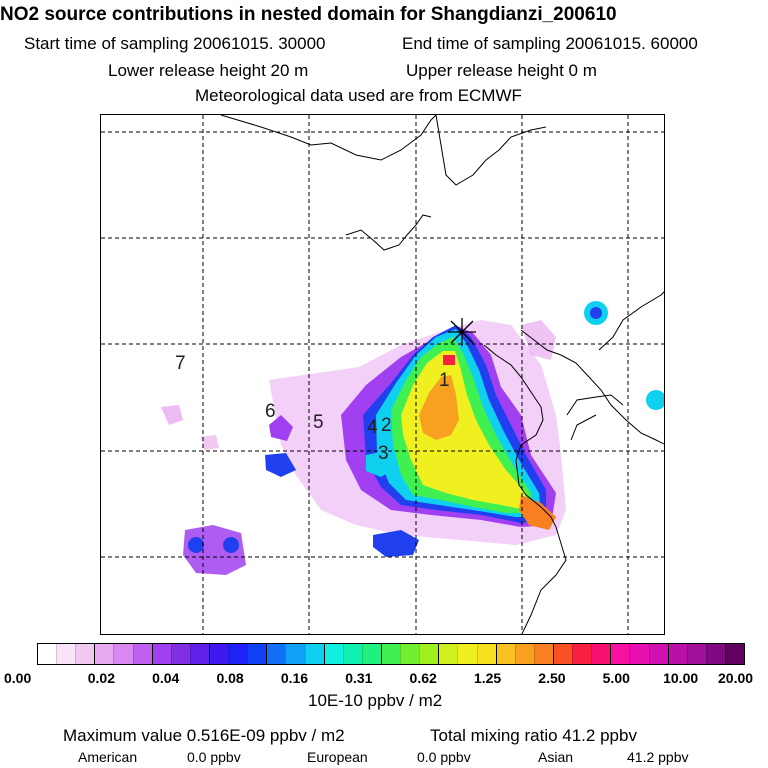 The image size is (768, 768). I want to click on colorbar, so click(391, 654).